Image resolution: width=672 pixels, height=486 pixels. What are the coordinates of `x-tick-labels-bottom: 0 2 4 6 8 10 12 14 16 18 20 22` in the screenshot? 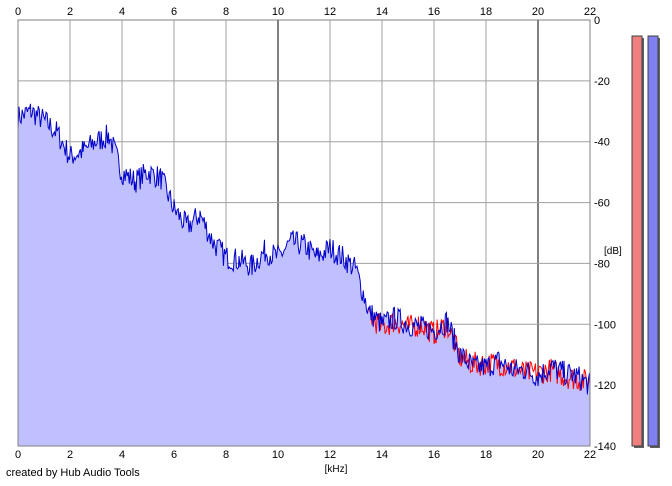 It's located at (305, 455).